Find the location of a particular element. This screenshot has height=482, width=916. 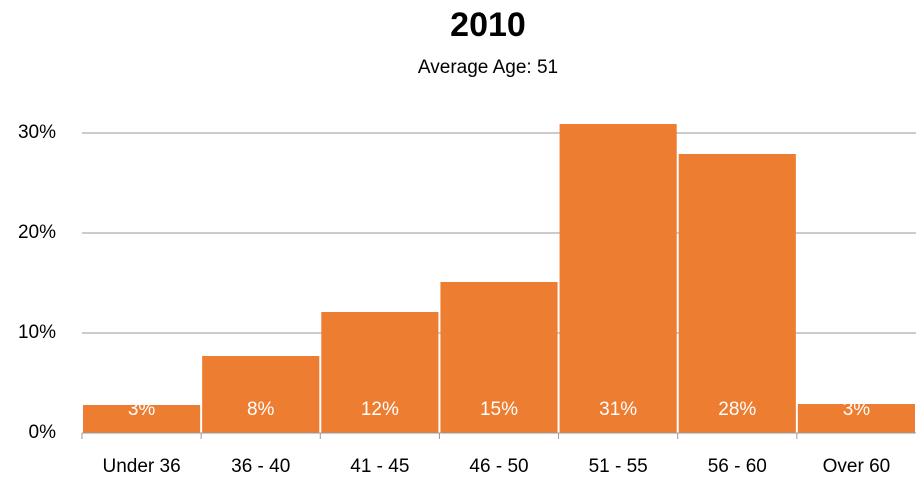

x-tick-label: 46 - 50 is located at coordinates (498, 466).